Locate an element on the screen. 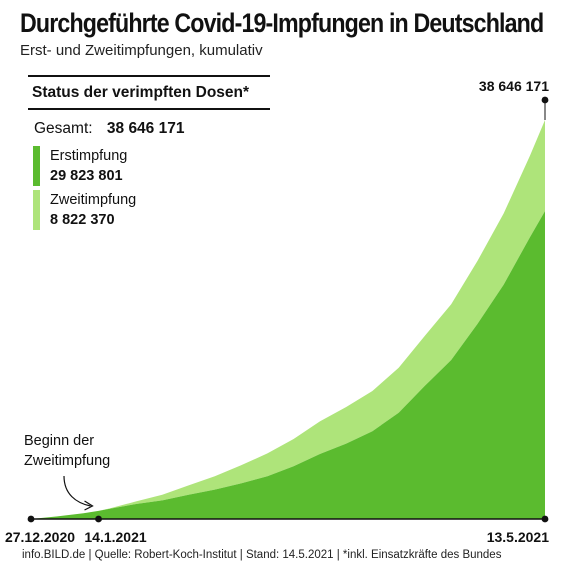 The height and width of the screenshot is (575, 567). end-value-label: 38 646 171 is located at coordinates (514, 86).